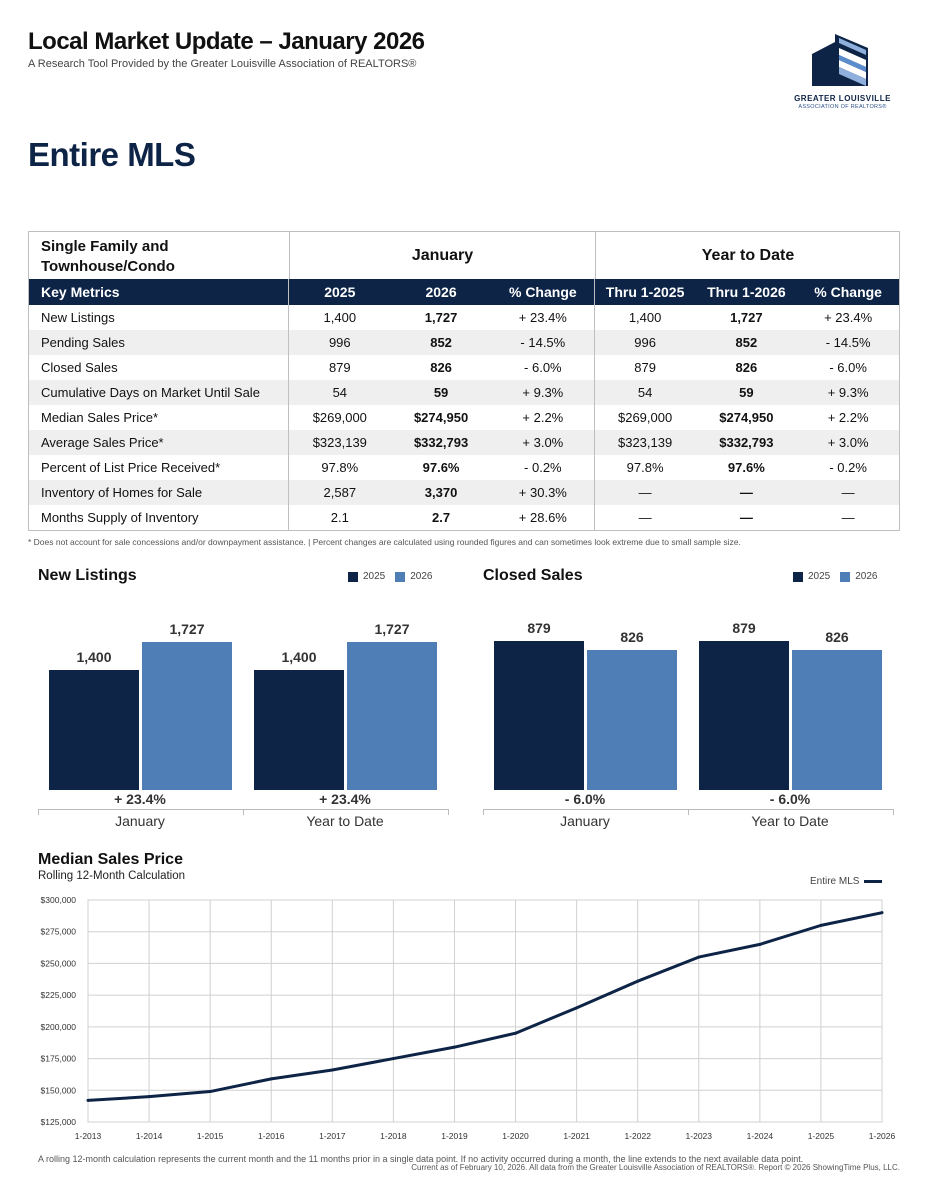 This screenshot has height=1200, width=927. Describe the element at coordinates (644, 292) in the screenshot. I see `column-header: Thru 1-2025` at that location.